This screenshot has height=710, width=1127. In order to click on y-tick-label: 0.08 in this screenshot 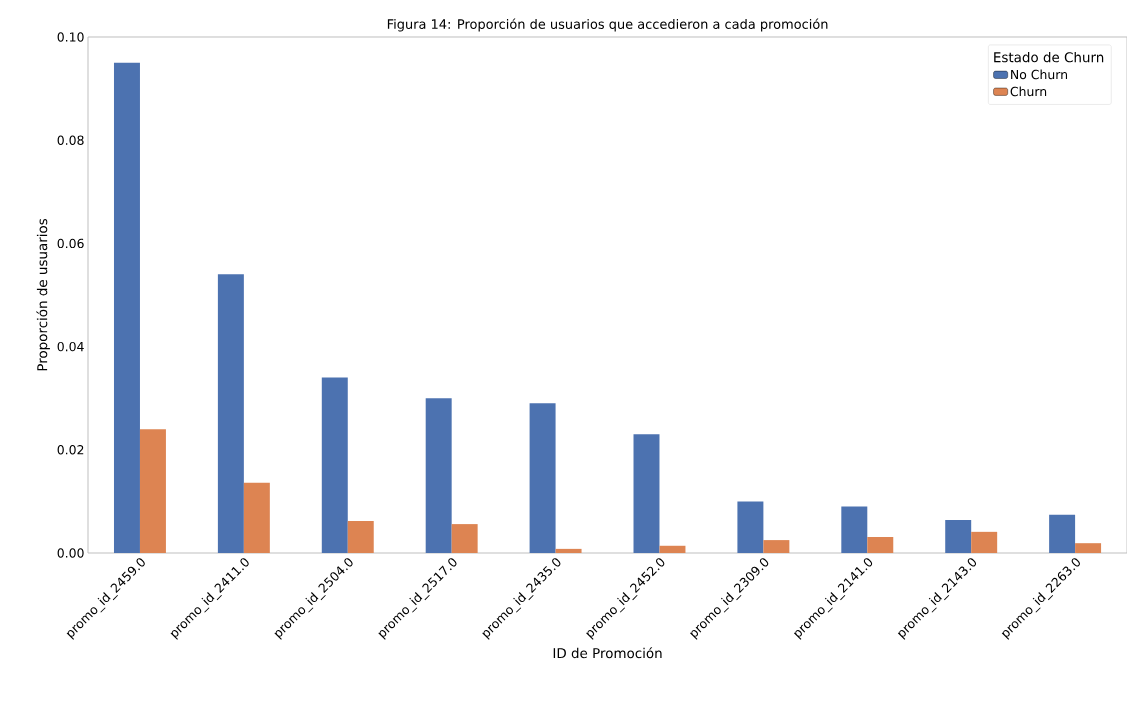, I will do `click(70, 140)`.